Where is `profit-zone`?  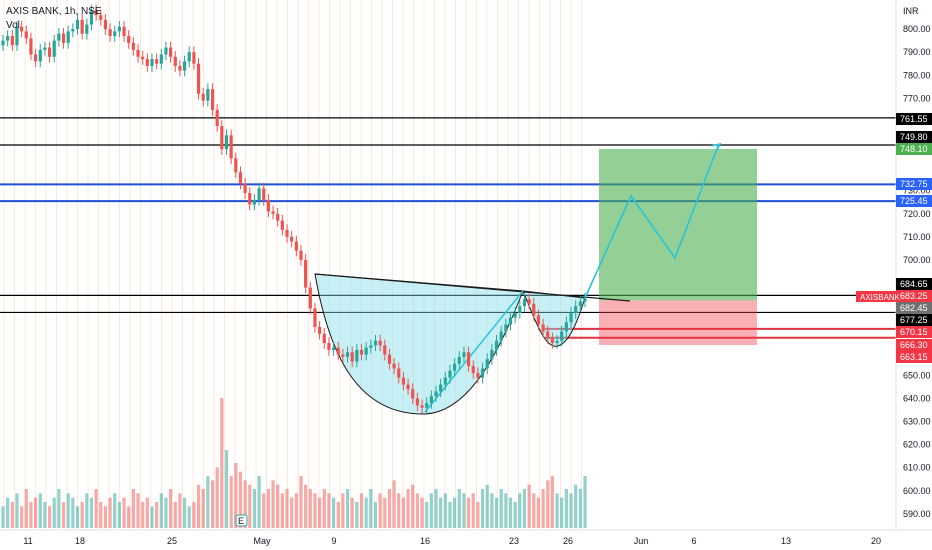
profit-zone is located at coordinates (678, 224).